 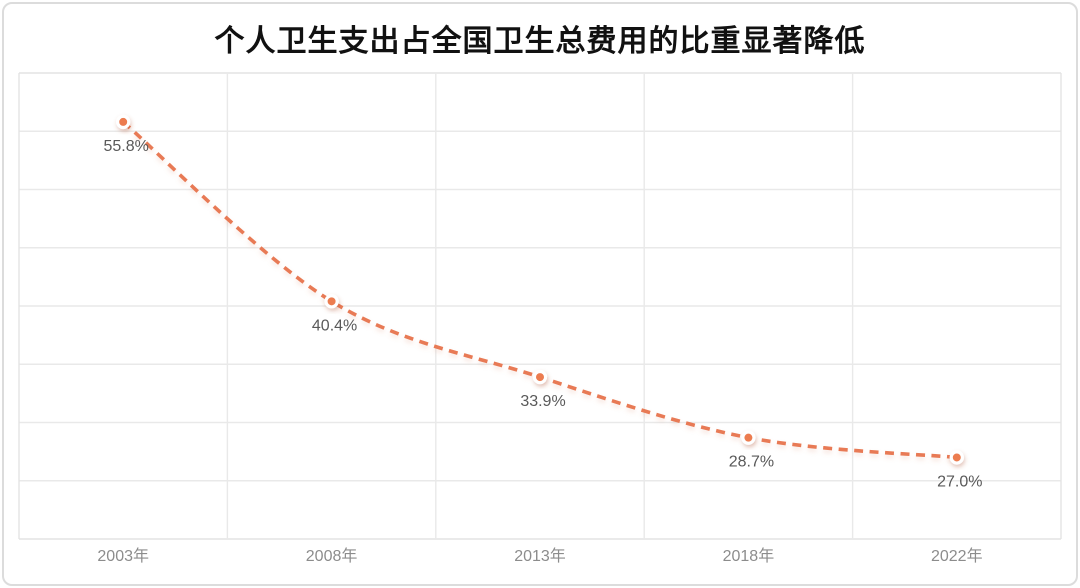 What do you see at coordinates (540, 556) in the screenshot?
I see `x-axis-label: 2013年` at bounding box center [540, 556].